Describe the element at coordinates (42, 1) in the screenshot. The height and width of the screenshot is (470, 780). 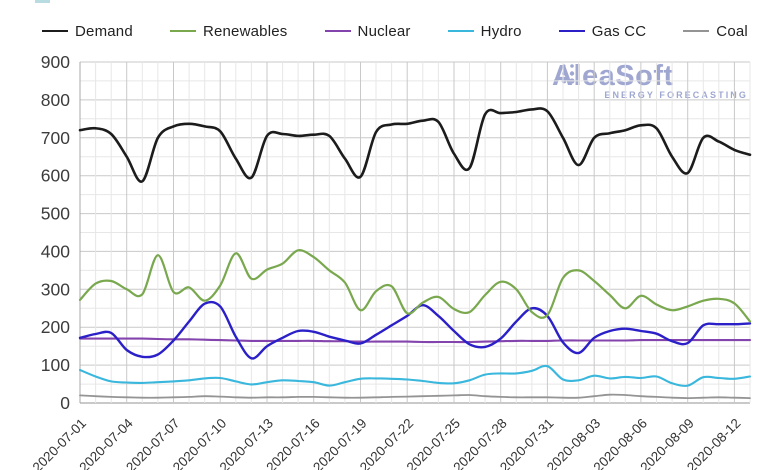
I see `cropped-element-artifact` at that location.